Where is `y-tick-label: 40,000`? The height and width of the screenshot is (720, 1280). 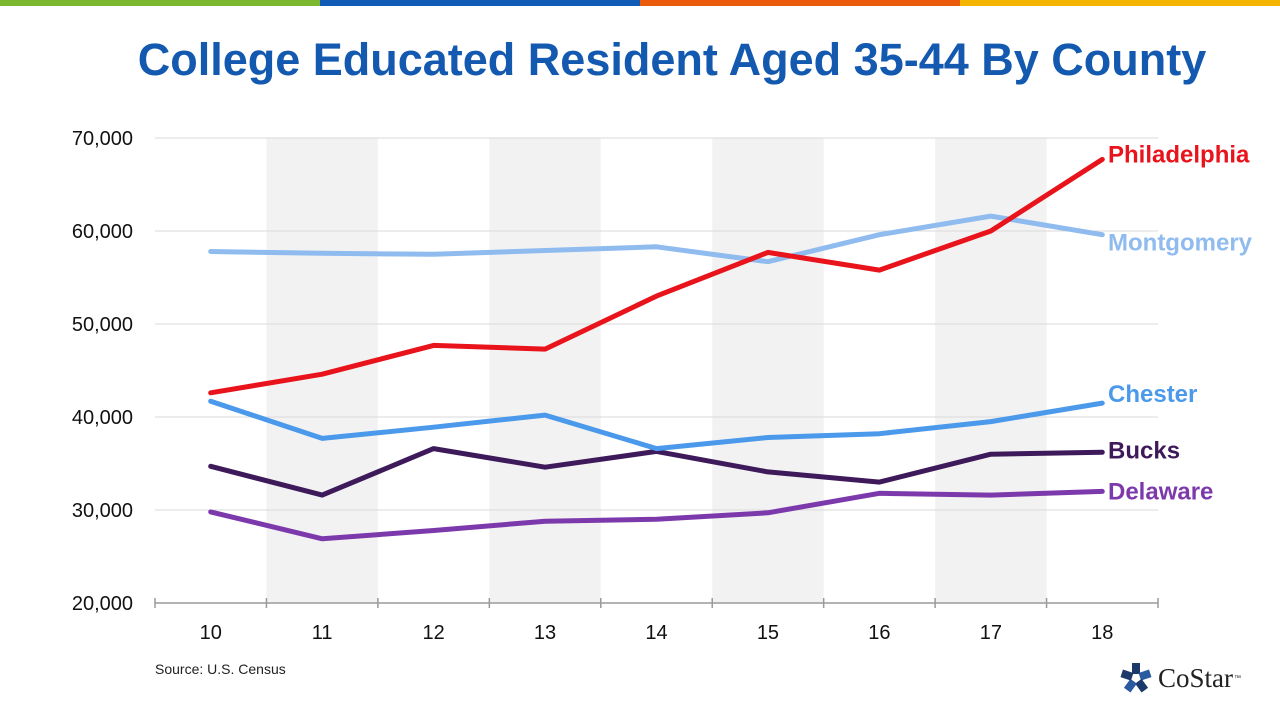
y-tick-label: 40,000 is located at coordinates (102, 418).